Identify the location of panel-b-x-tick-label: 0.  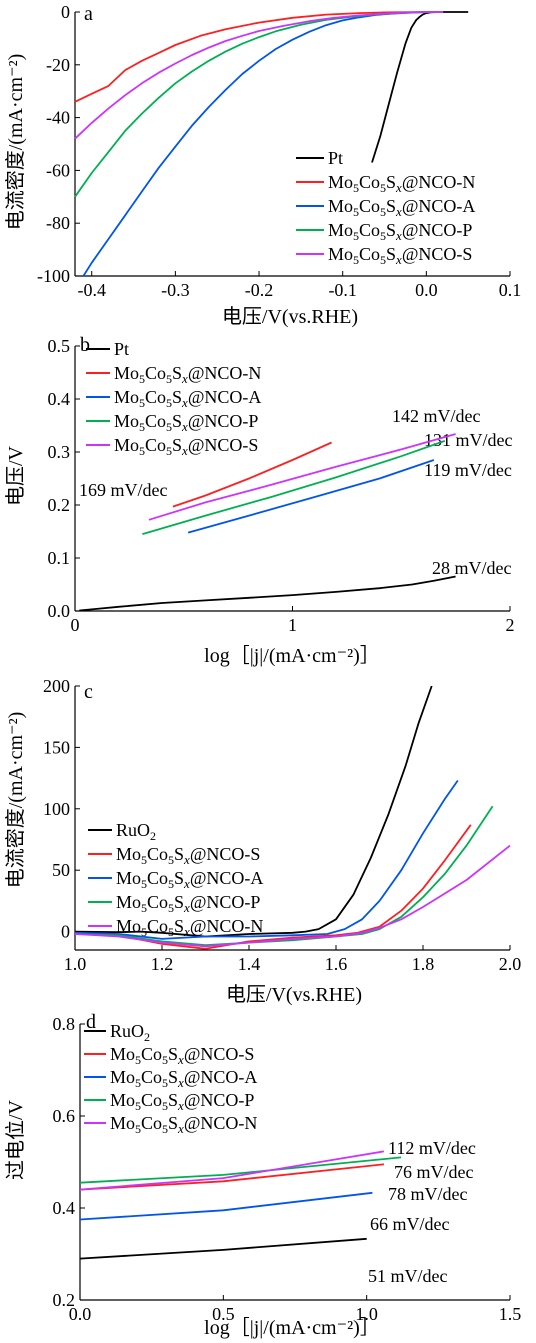
(75, 625).